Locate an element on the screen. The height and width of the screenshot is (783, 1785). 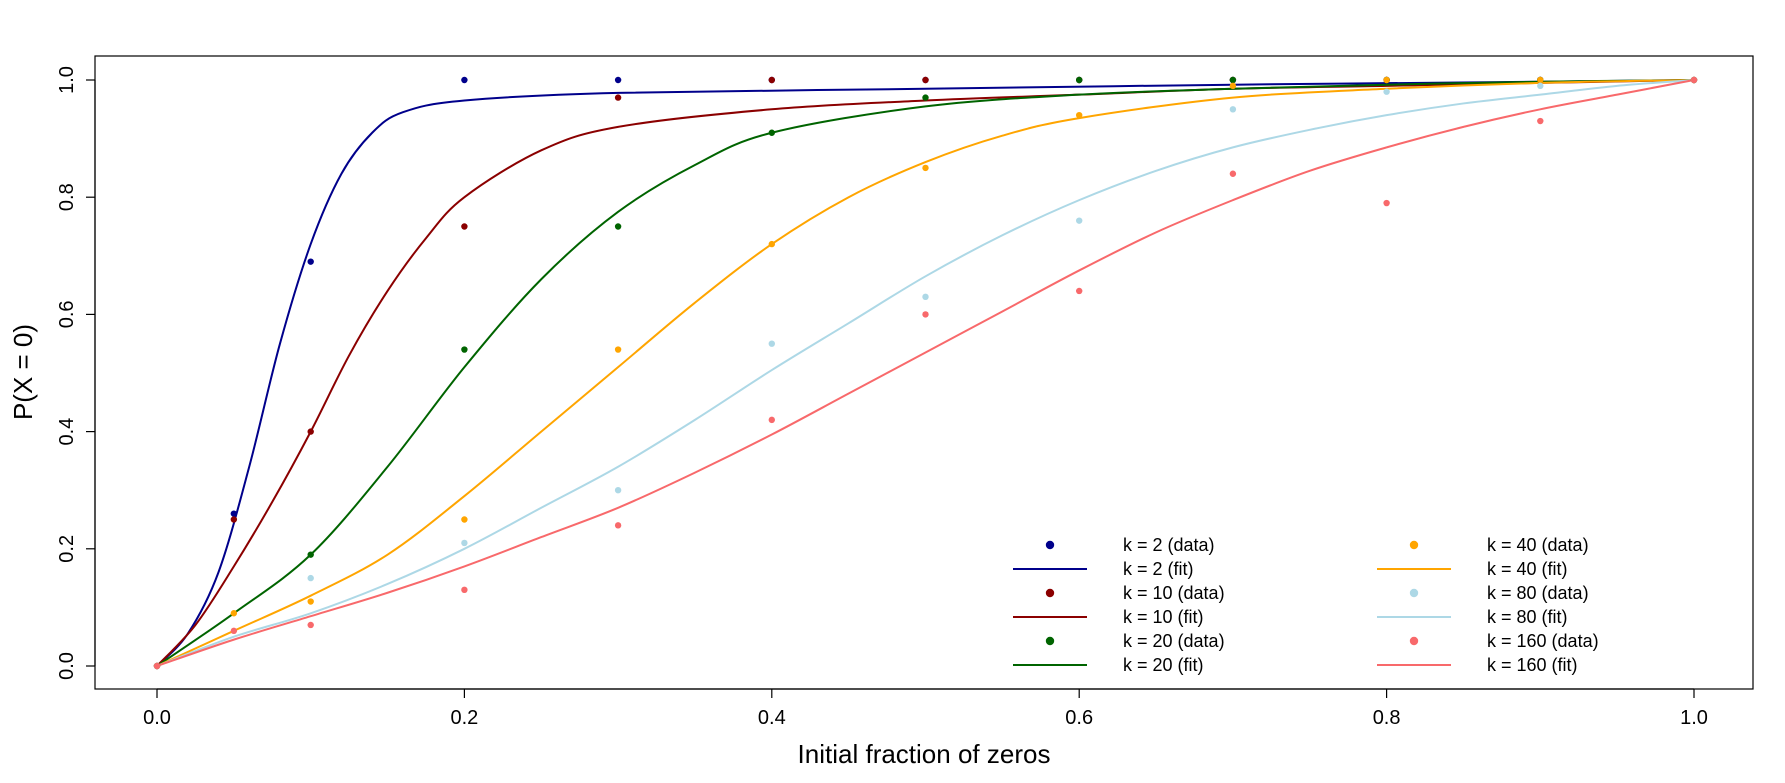
x-tick-label: 0.6 is located at coordinates (1079, 718).